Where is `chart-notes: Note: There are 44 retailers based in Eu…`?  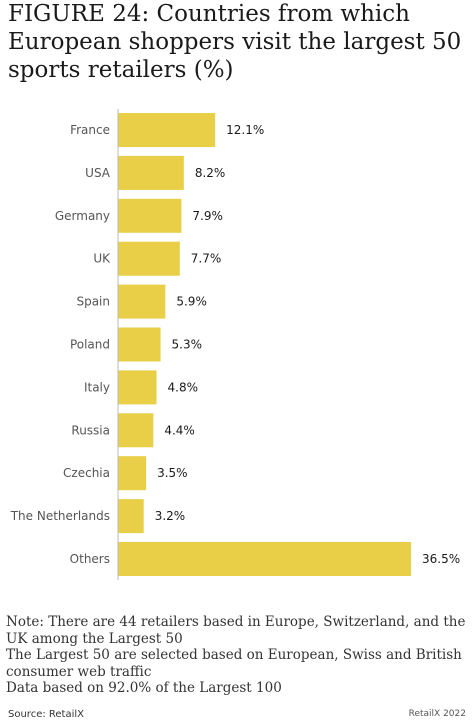 chart-notes: Note: There are 44 retailers based in Eu… is located at coordinates (237, 655).